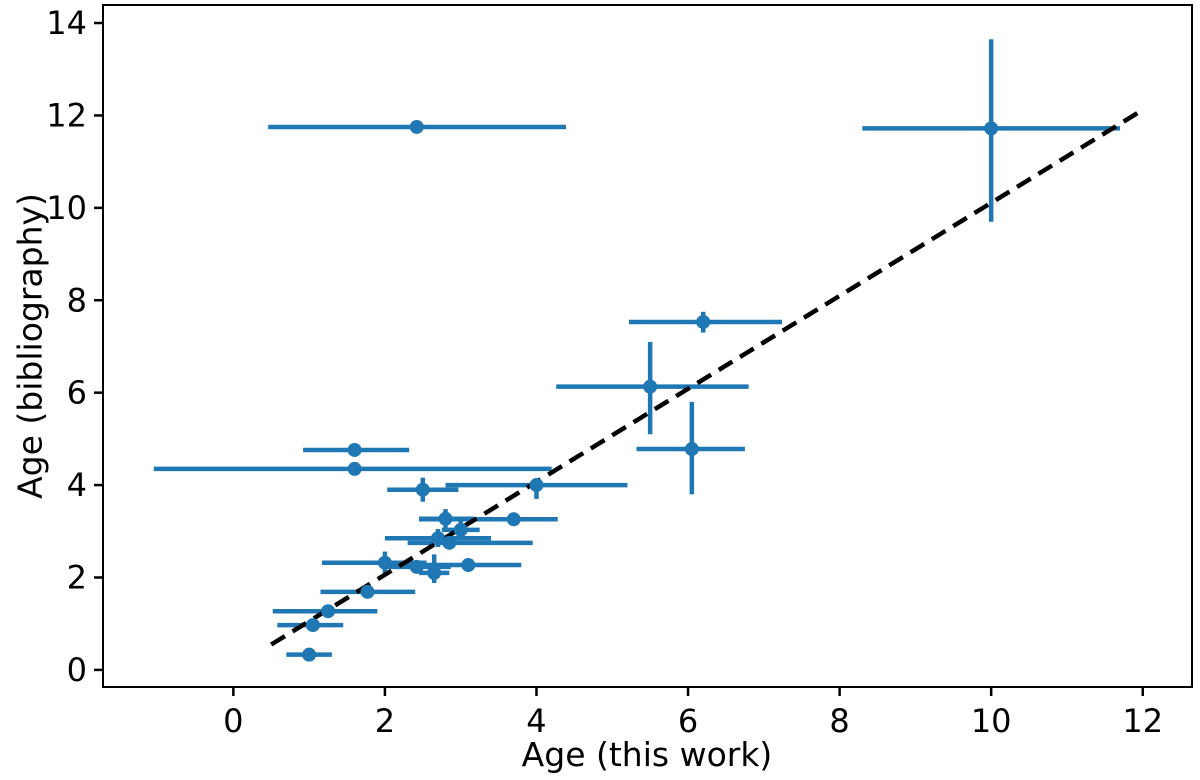  What do you see at coordinates (30, 346) in the screenshot?
I see `y-axis-label: Age (bibliography)` at bounding box center [30, 346].